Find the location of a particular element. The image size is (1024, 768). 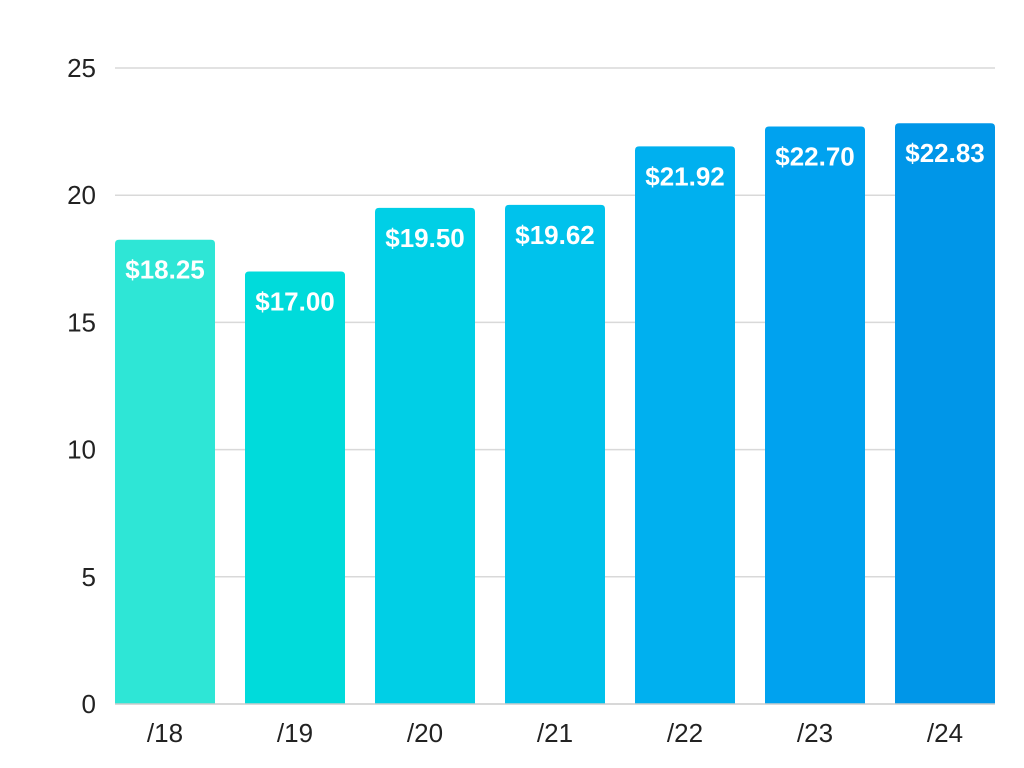

data-label: $19.62 is located at coordinates (555, 235).